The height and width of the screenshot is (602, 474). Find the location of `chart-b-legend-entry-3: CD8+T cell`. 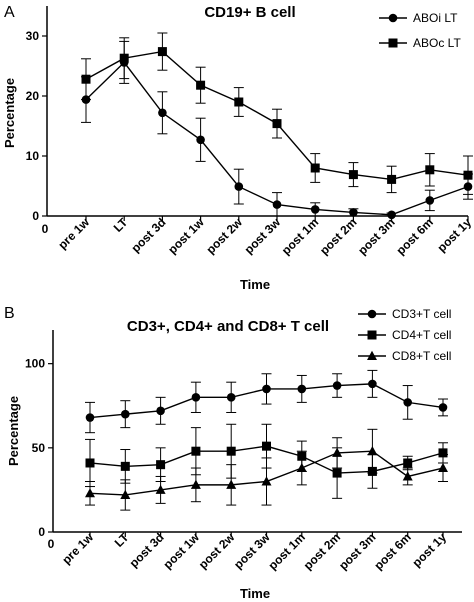

chart-b-legend-entry-3: CD8+T cell is located at coordinates (404, 356).